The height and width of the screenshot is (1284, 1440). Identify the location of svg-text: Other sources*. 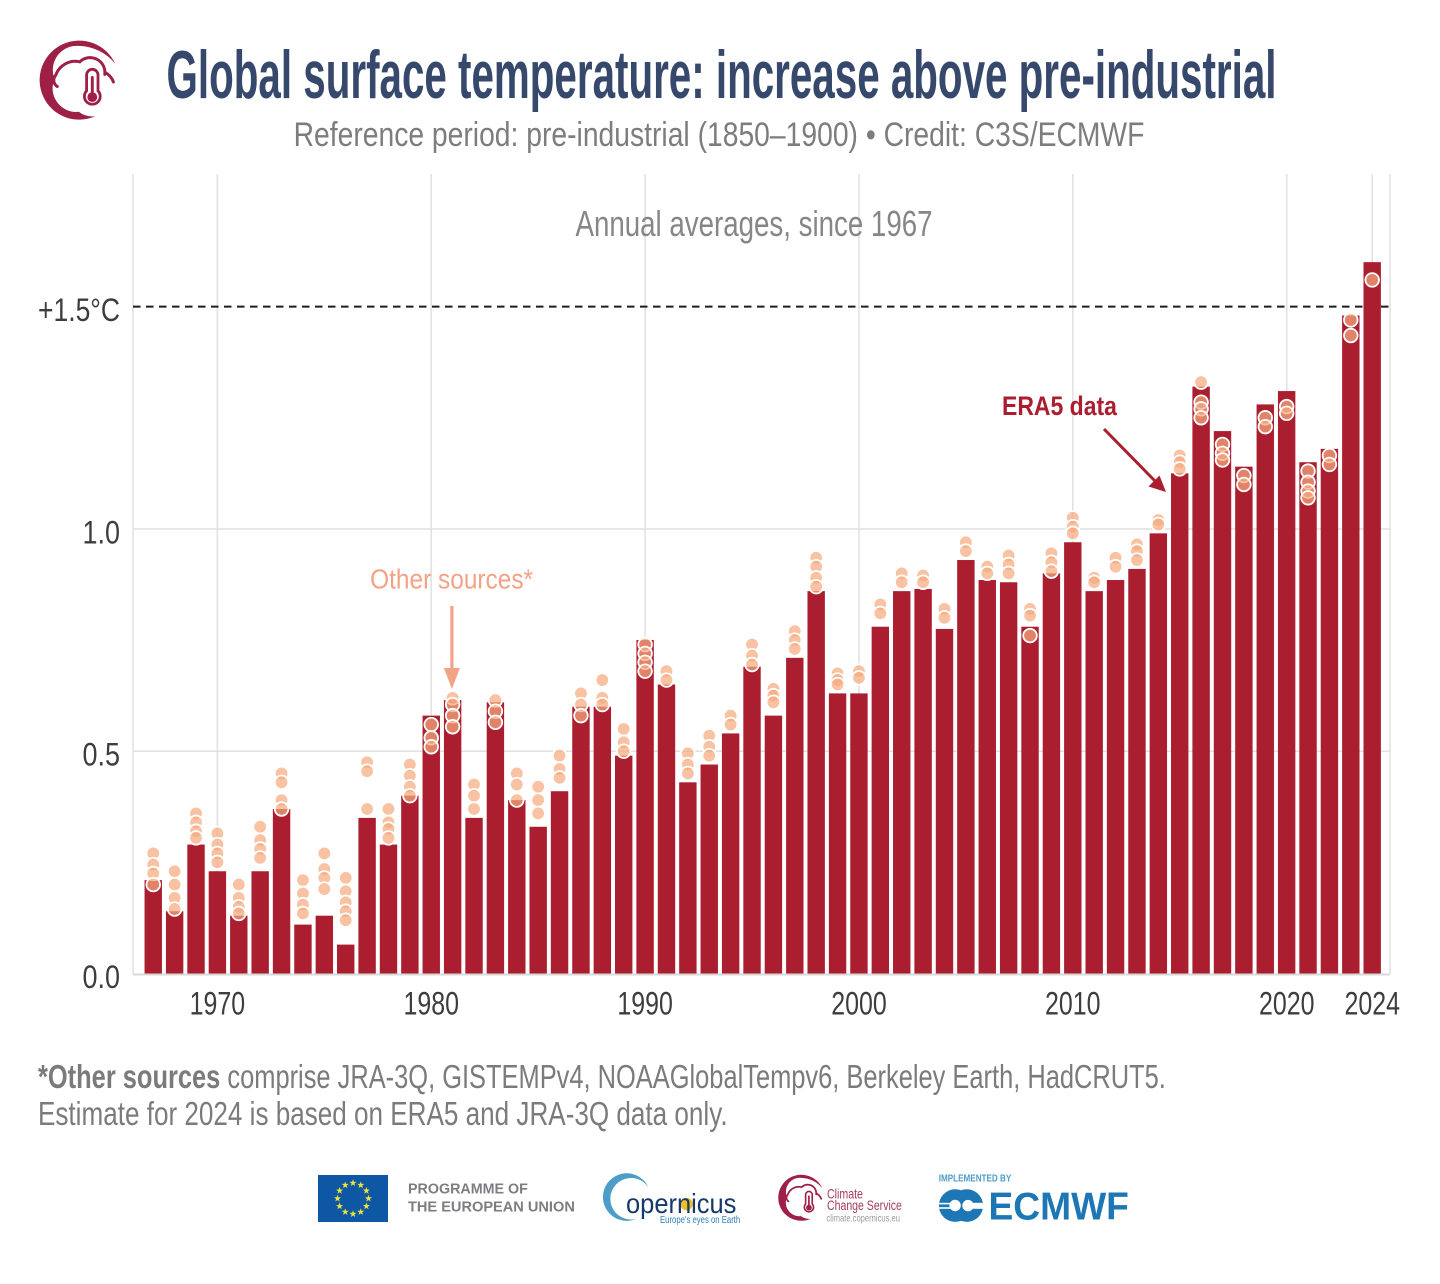
(451, 579).